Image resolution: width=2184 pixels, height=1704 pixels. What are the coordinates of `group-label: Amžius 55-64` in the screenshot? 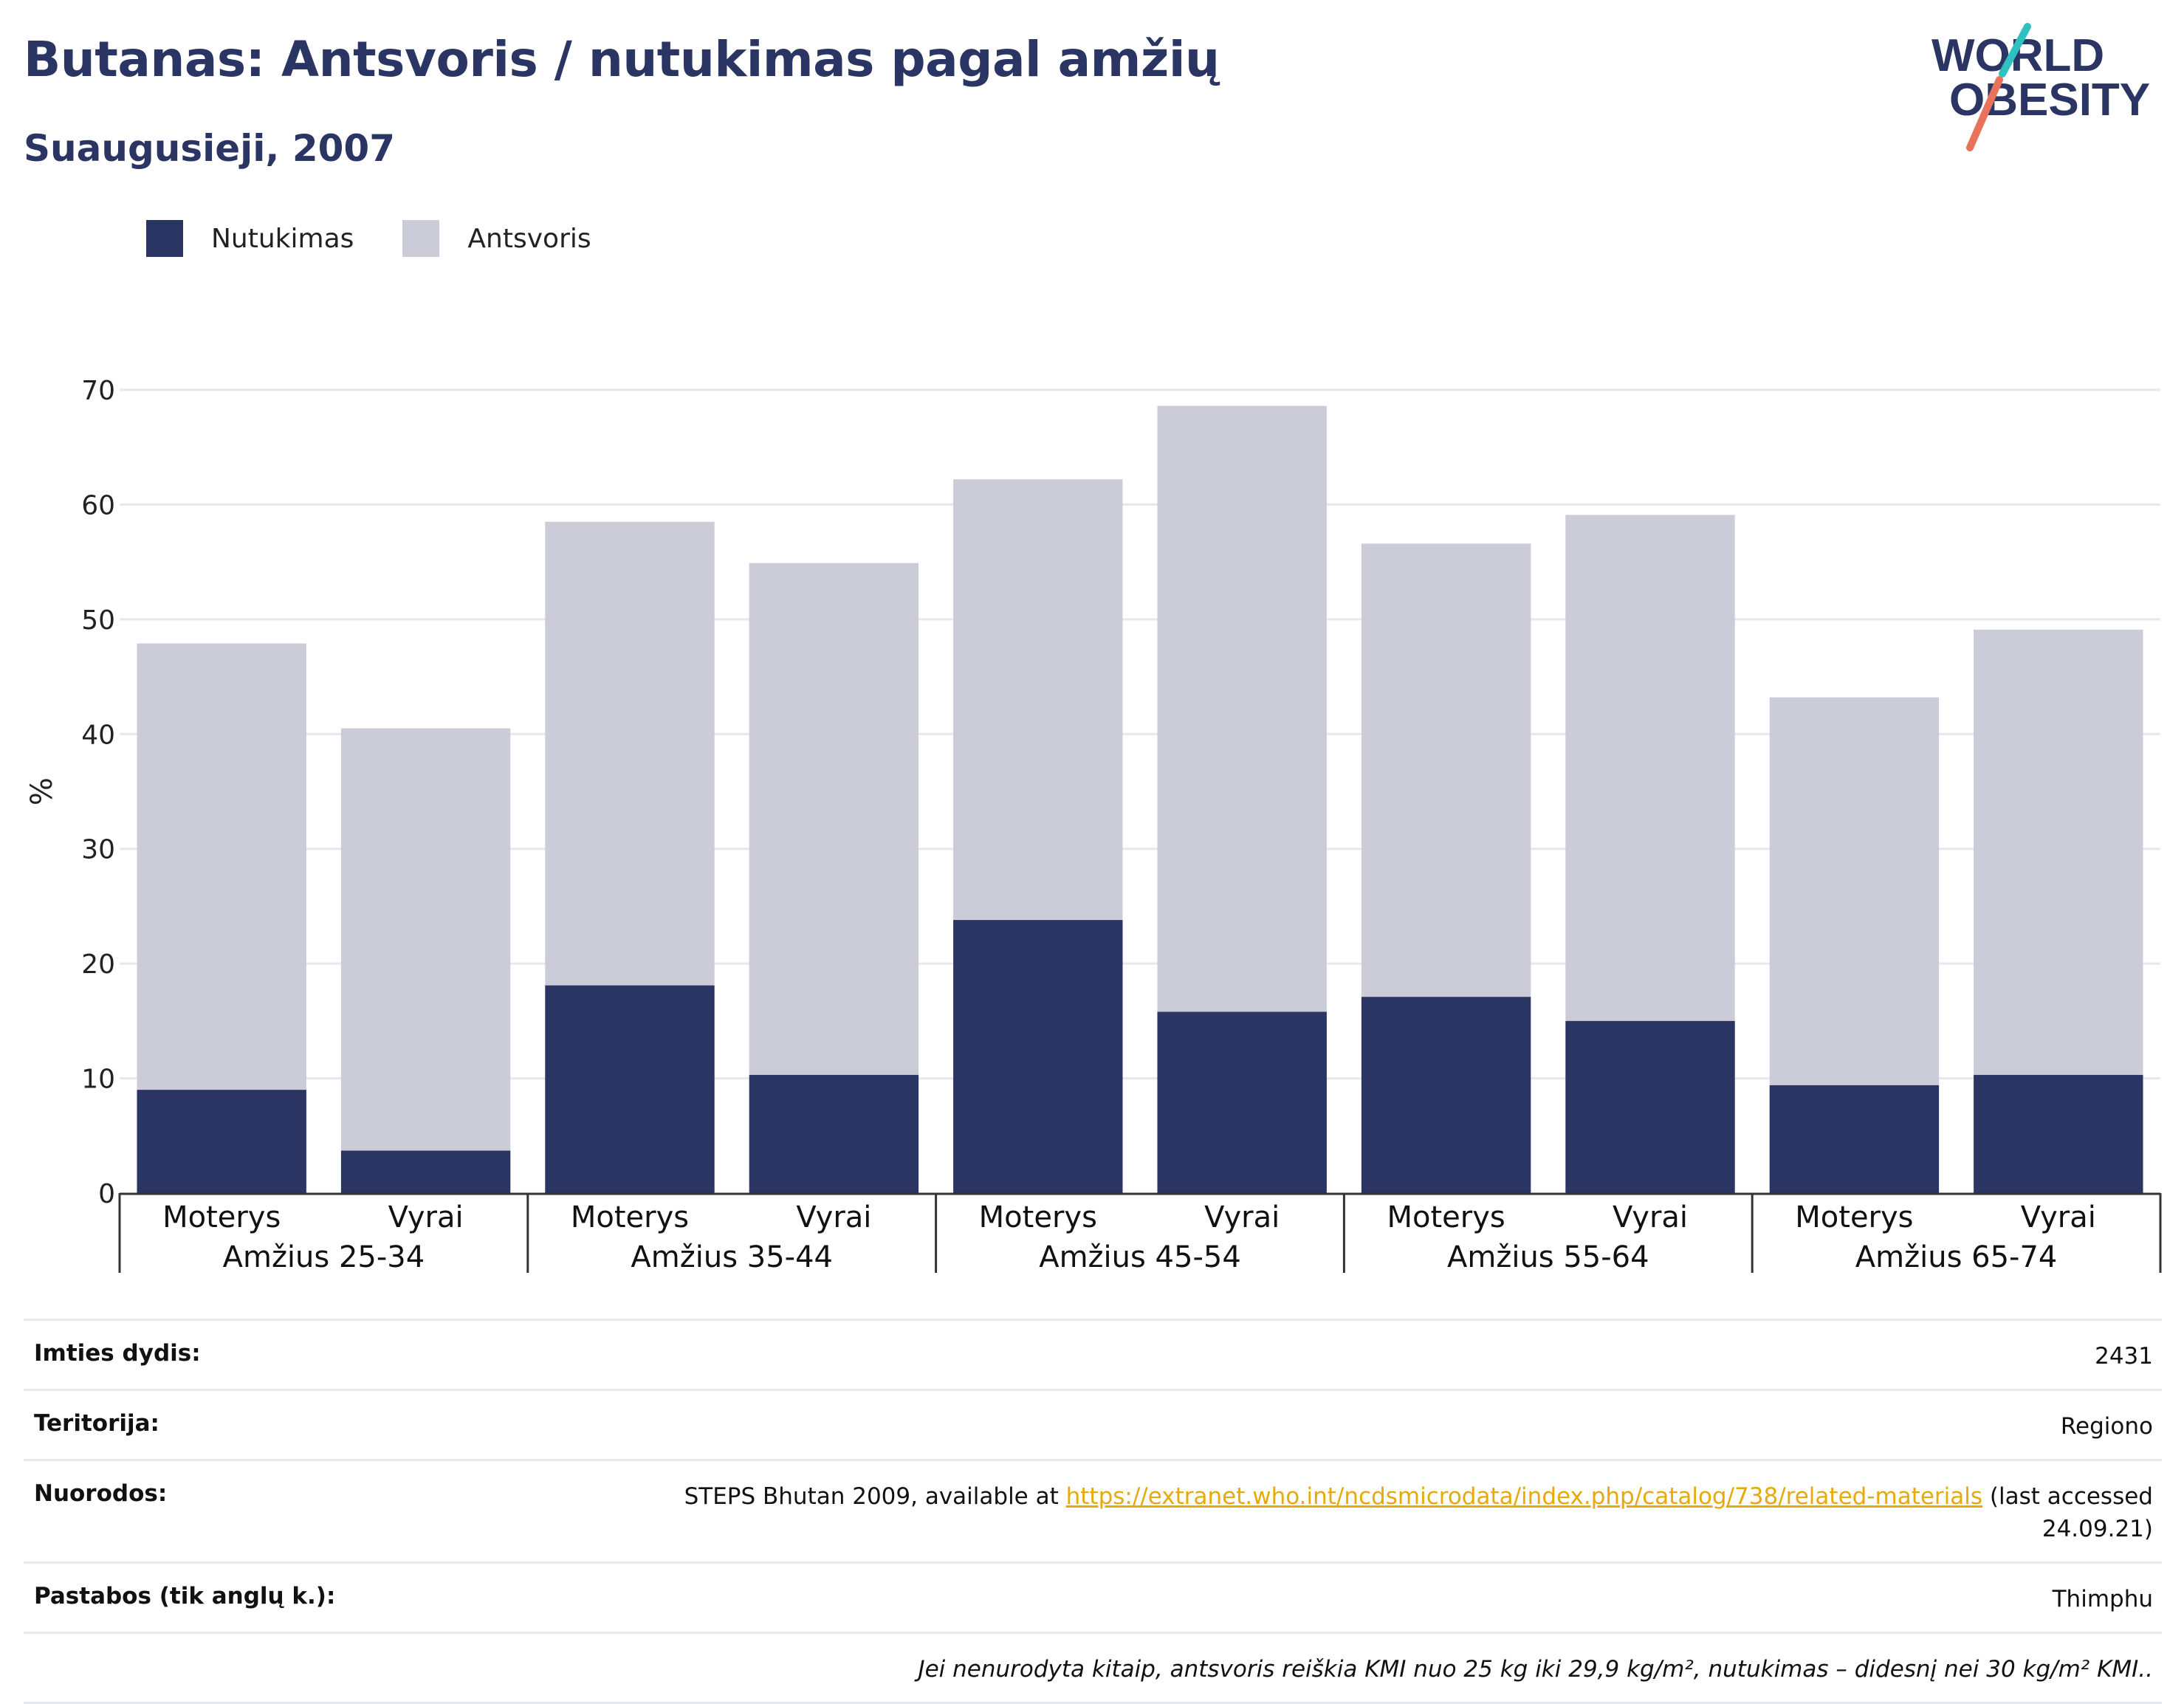 It's located at (1548, 1257).